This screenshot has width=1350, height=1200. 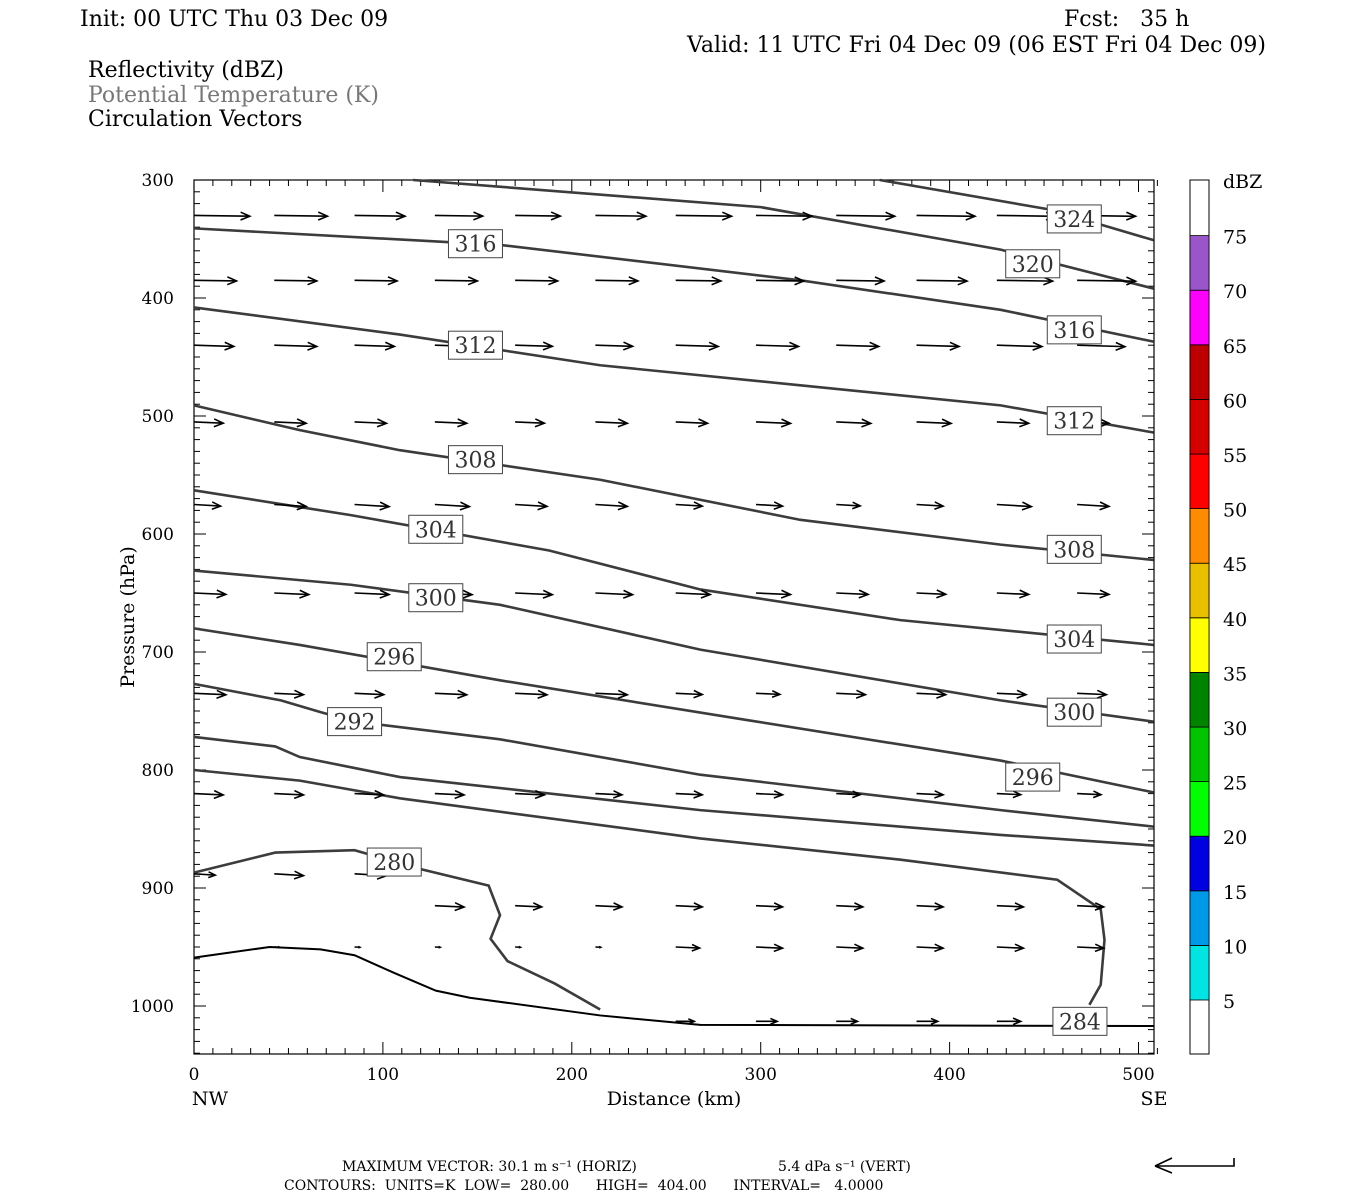 I want to click on x-tick-label: 500, so click(x=1138, y=1075).